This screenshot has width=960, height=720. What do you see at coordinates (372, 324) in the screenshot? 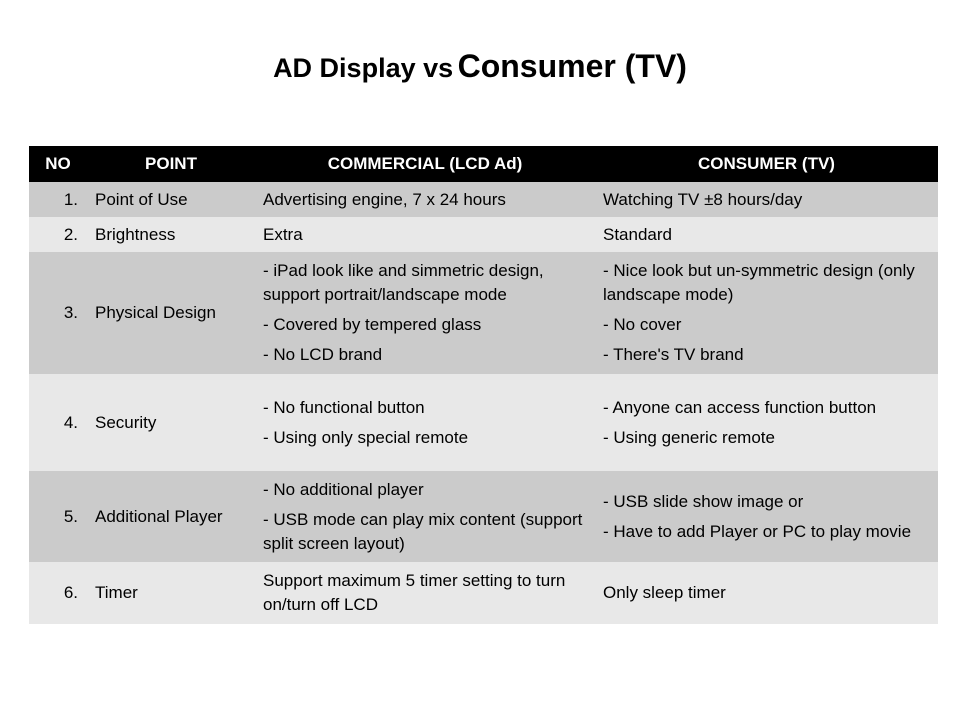
I see `commercial-line: - Covered by tempered glass` at bounding box center [372, 324].